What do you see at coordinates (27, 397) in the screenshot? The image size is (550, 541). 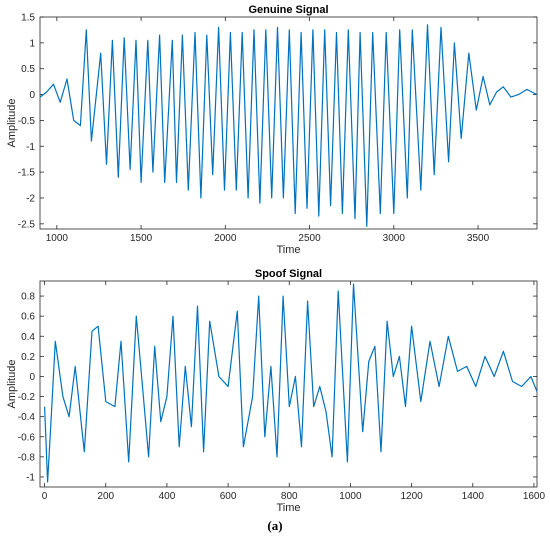 I see `chart2-ytick-label: -0.2` at bounding box center [27, 397].